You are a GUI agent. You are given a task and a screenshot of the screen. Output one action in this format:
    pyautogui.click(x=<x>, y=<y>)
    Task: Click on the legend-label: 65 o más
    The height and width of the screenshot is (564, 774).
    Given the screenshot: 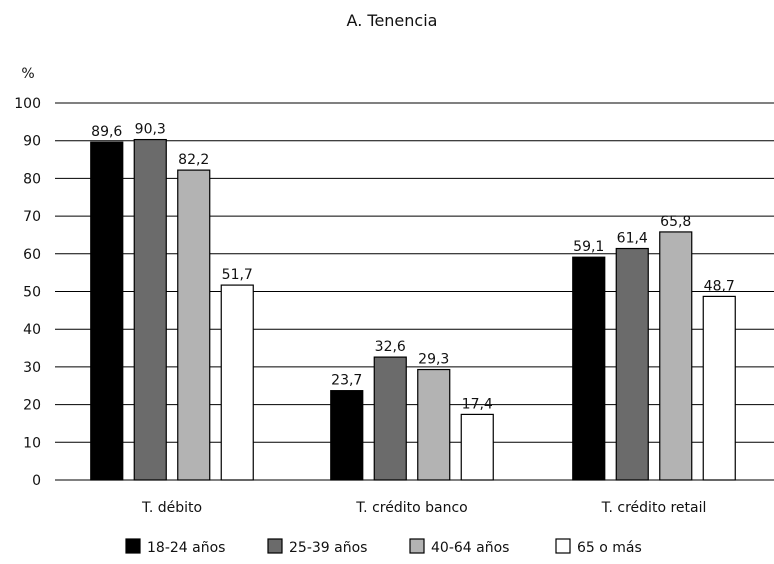 What is the action you would take?
    pyautogui.click(x=609, y=548)
    